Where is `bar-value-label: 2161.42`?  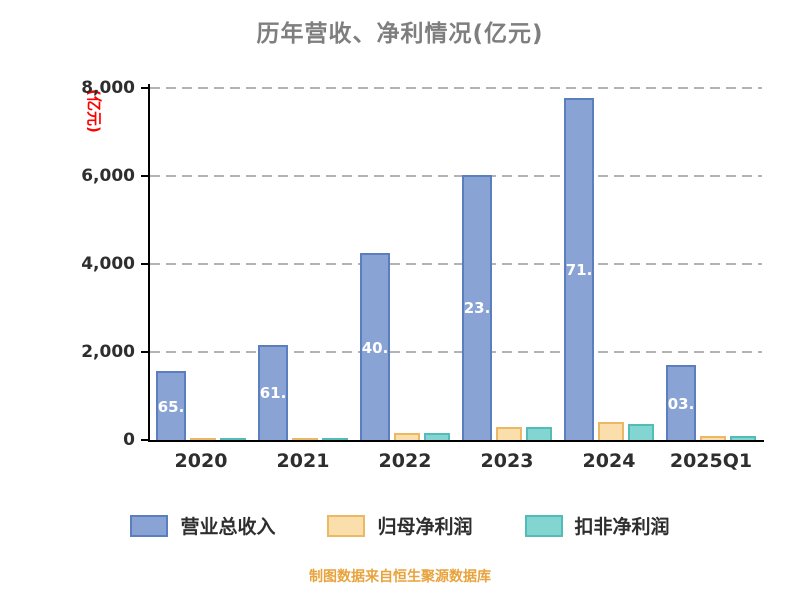
bar-value-label: 2161.42 is located at coordinates (273, 393).